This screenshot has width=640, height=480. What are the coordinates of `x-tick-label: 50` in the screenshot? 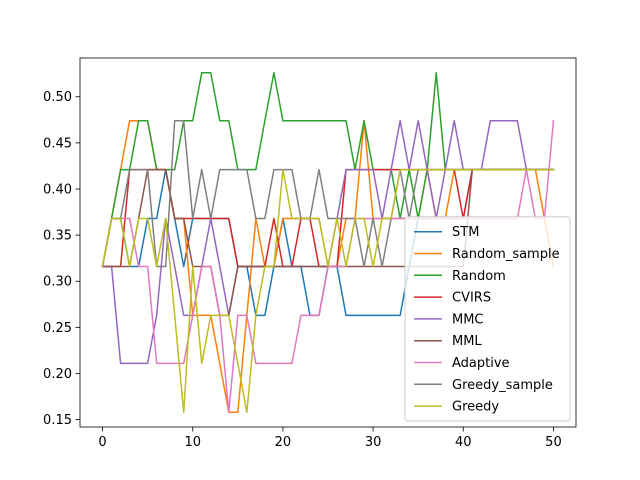 It's located at (553, 442).